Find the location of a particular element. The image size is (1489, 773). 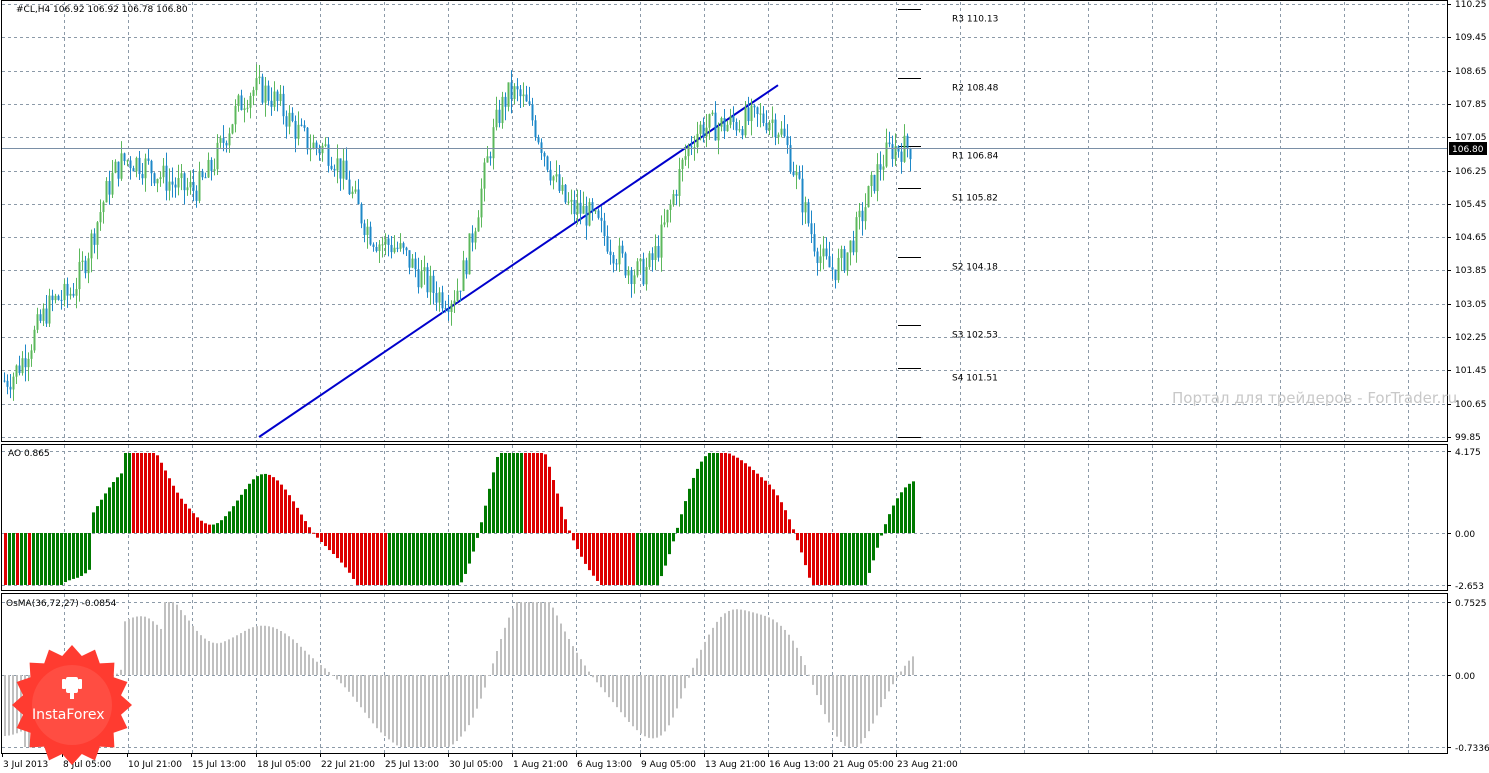

time-tick-label: 21 Aug 05:00 is located at coordinates (863, 765).